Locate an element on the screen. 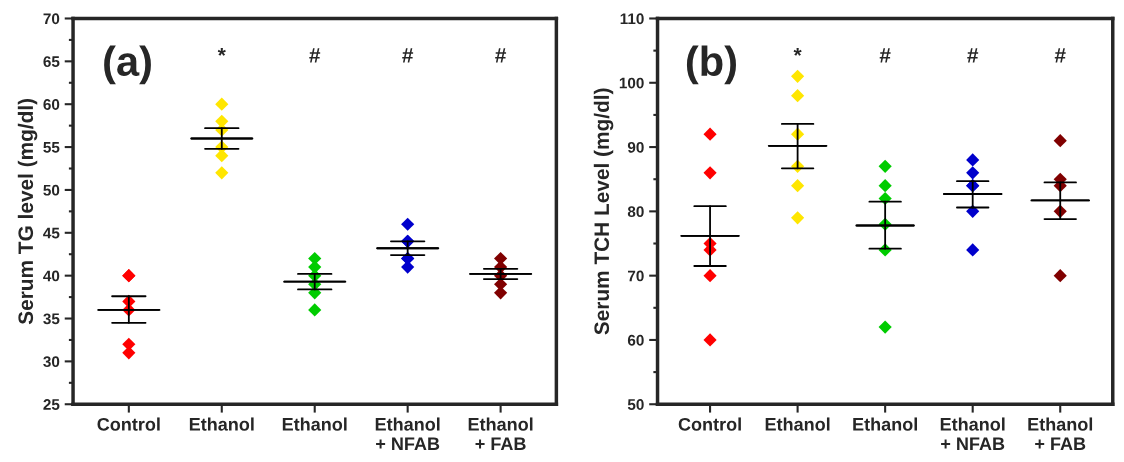  y-axis-title: Serum TCH Level (mg/dl) is located at coordinates (603, 211).